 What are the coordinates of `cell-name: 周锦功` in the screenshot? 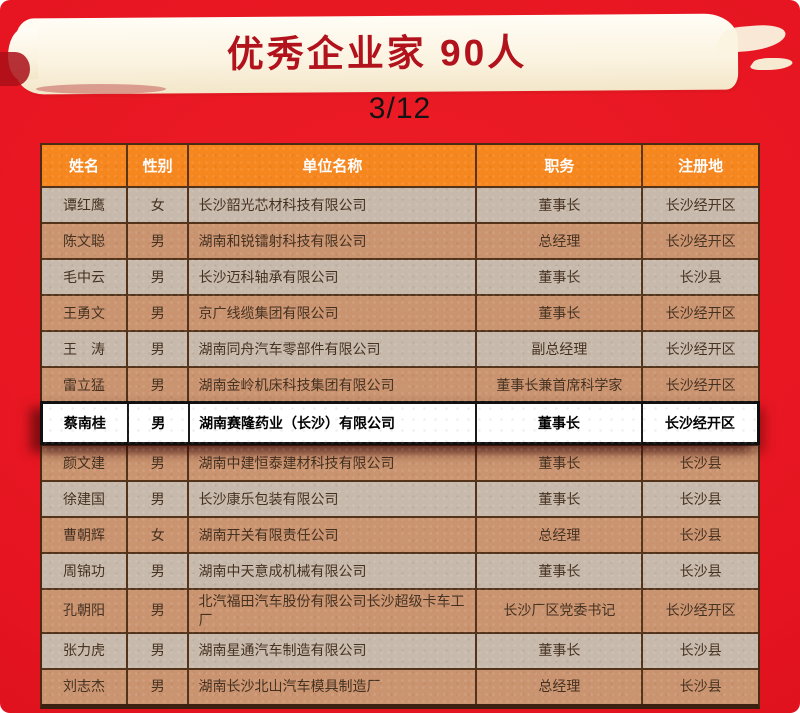 It's located at (85, 570).